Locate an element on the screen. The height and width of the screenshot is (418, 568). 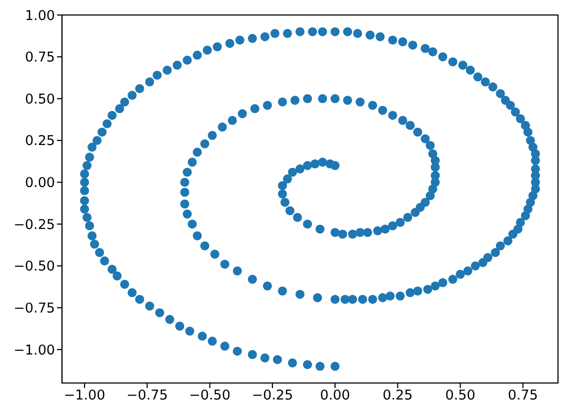
x-tick-label: 0.50 is located at coordinates (460, 396).